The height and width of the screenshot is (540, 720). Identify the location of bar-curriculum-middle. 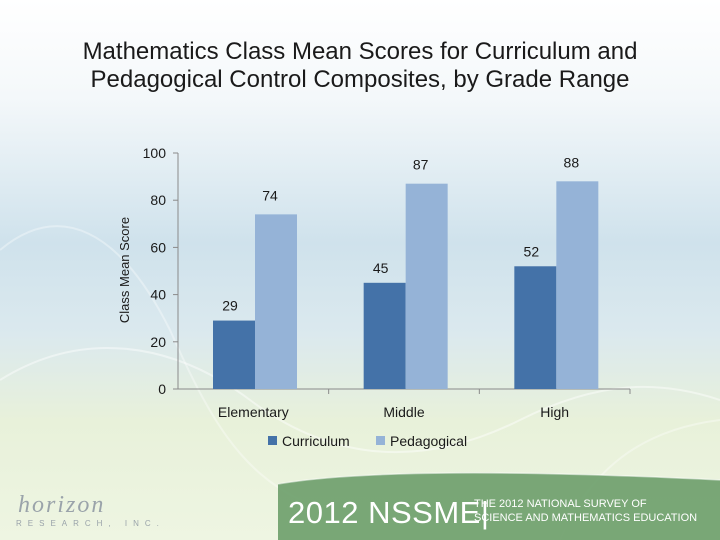
(384, 335).